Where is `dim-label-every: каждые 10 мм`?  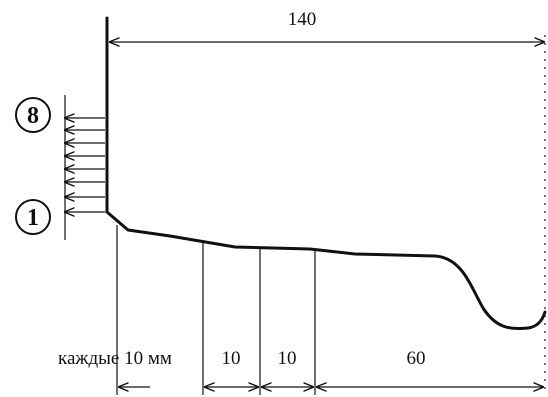
dim-label-every: каждые 10 мм is located at coordinates (115, 358).